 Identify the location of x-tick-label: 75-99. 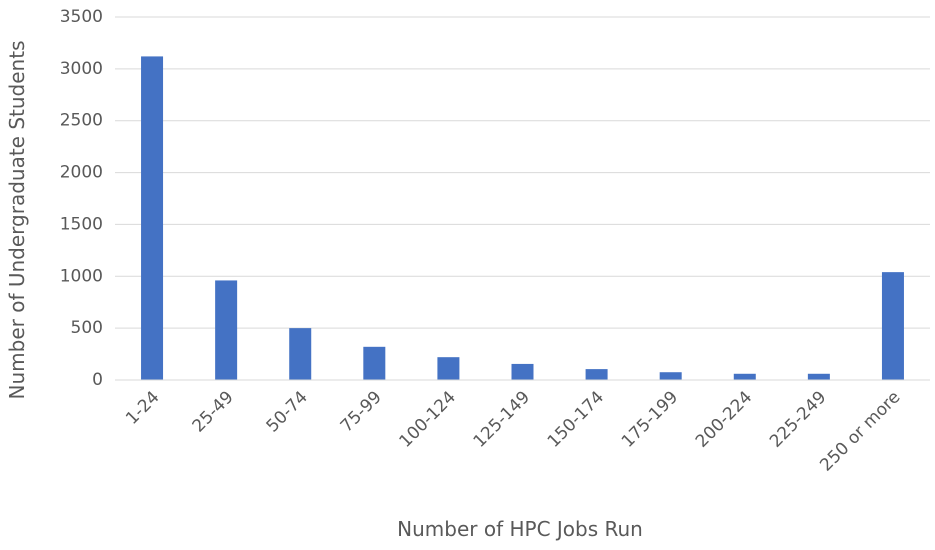
(361, 411).